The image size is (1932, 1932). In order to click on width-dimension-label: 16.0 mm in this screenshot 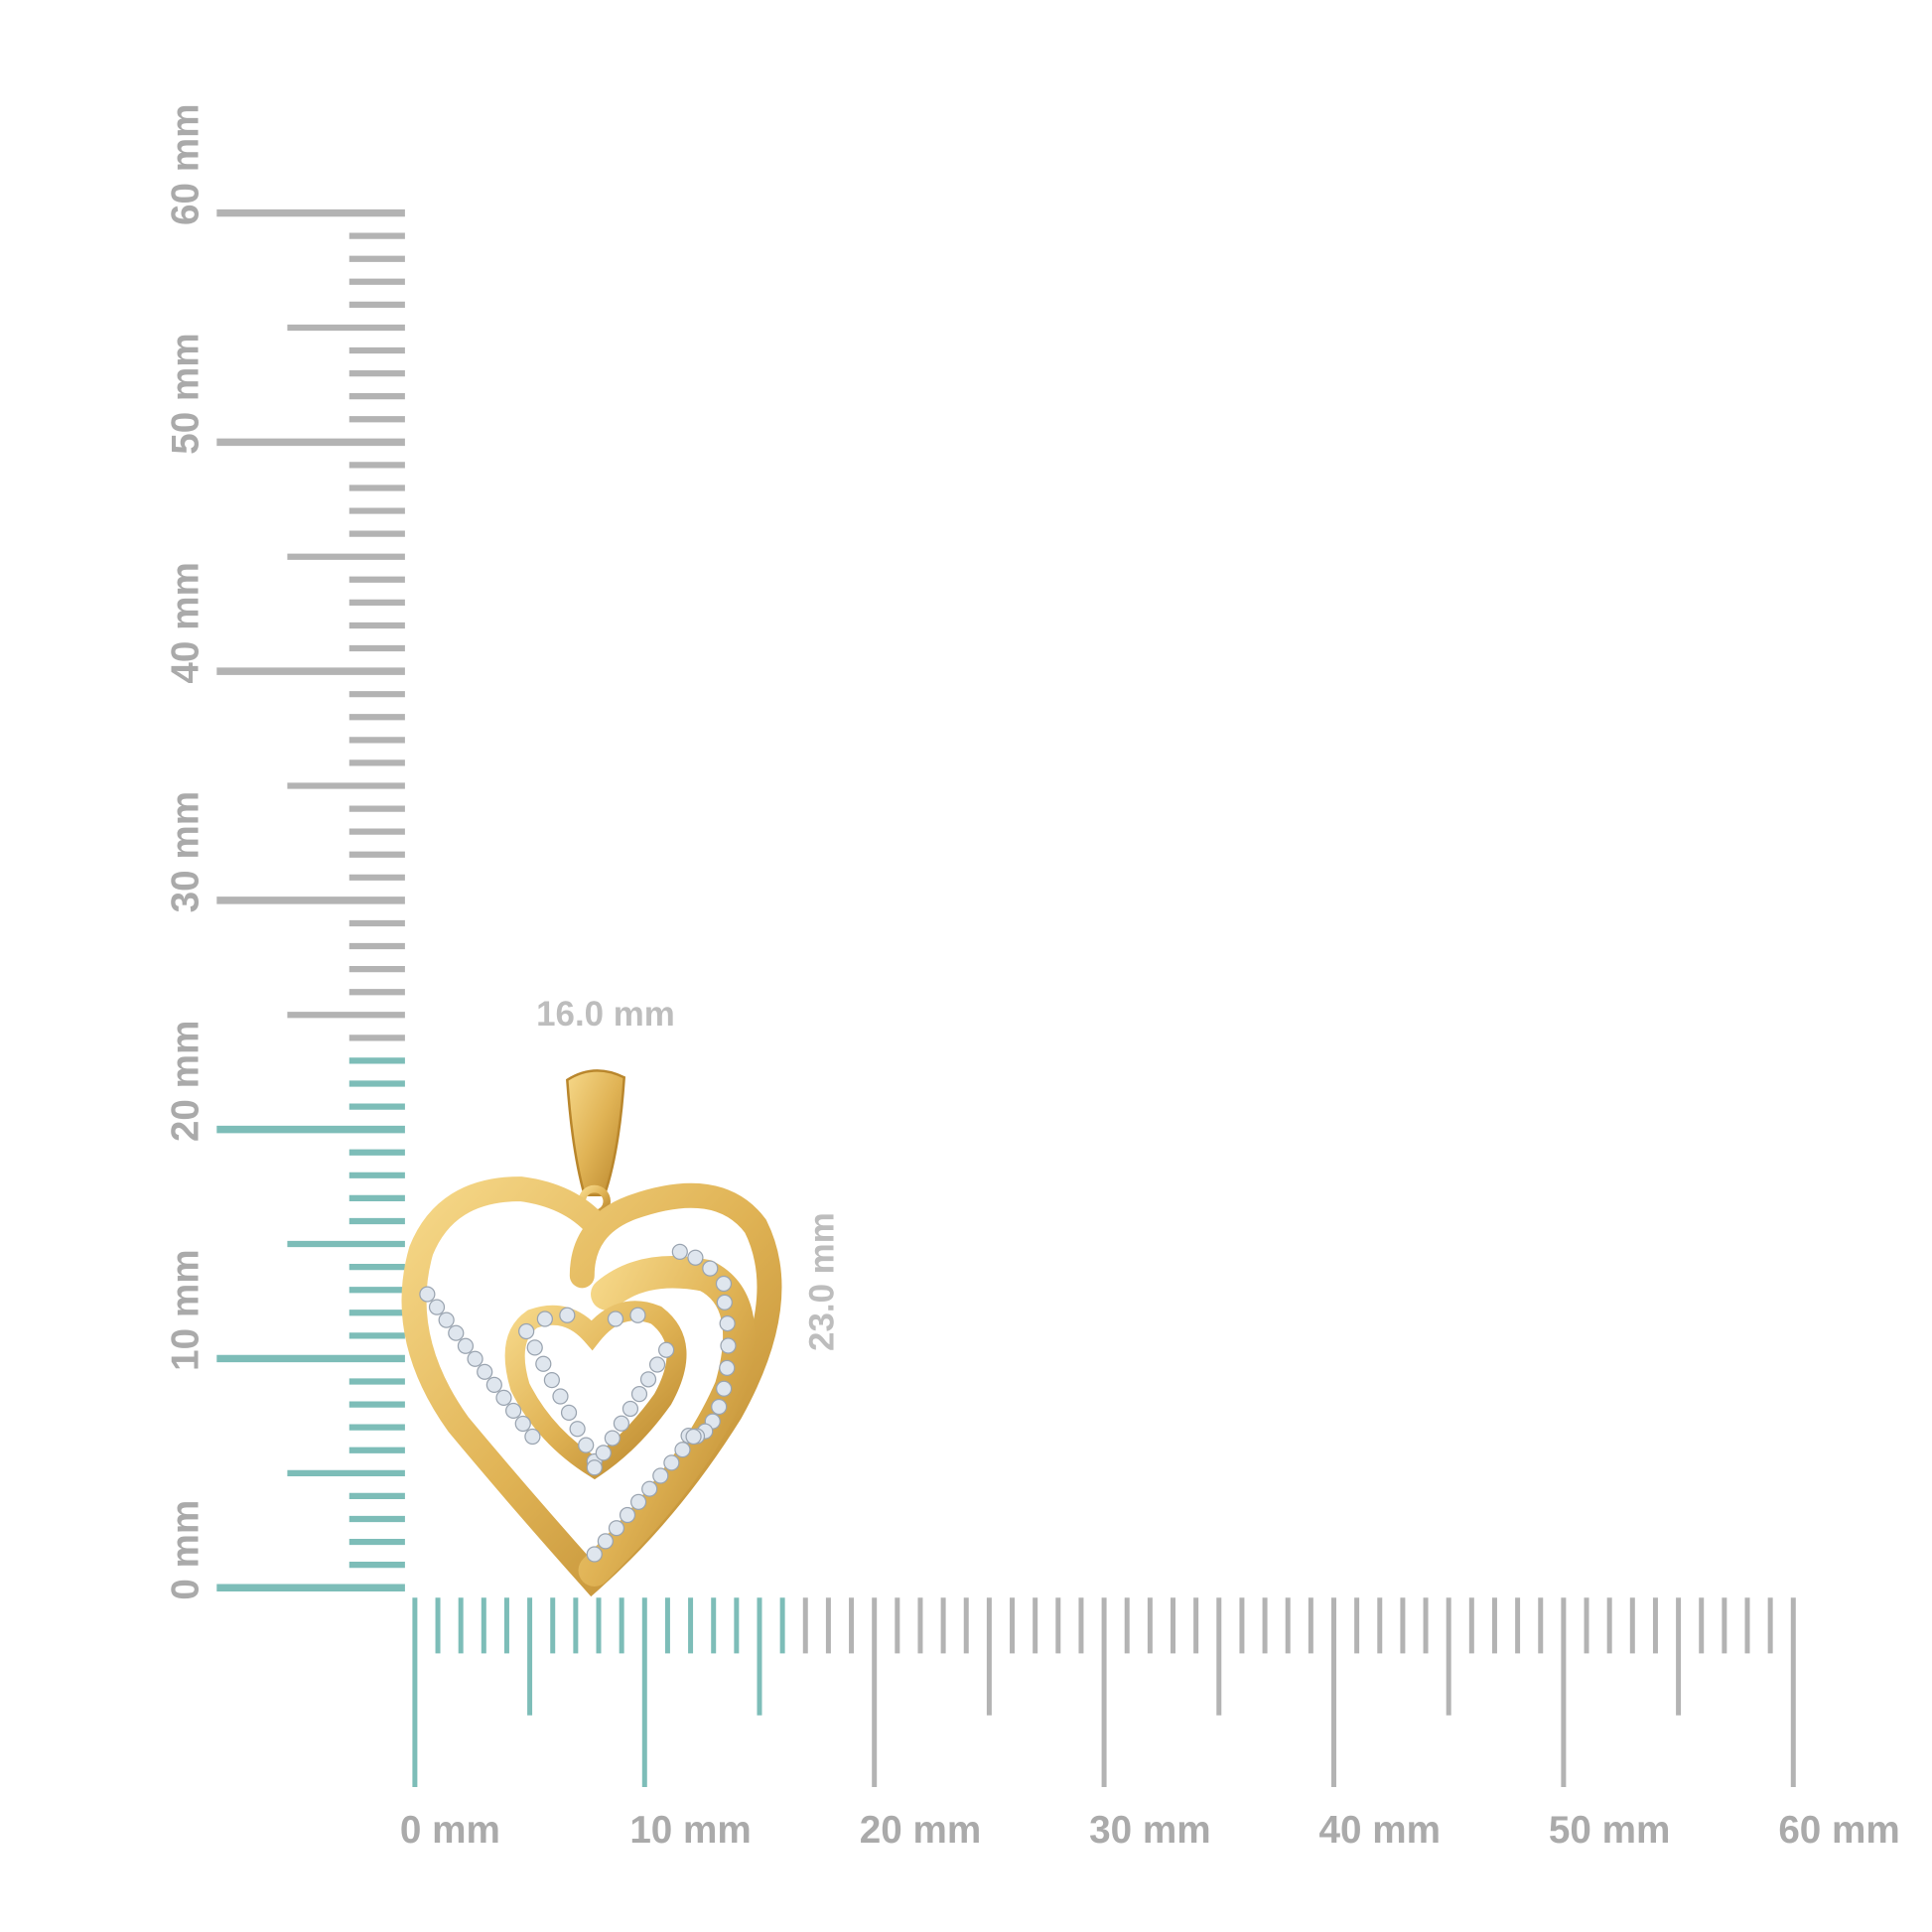, I will do `click(605, 1015)`.